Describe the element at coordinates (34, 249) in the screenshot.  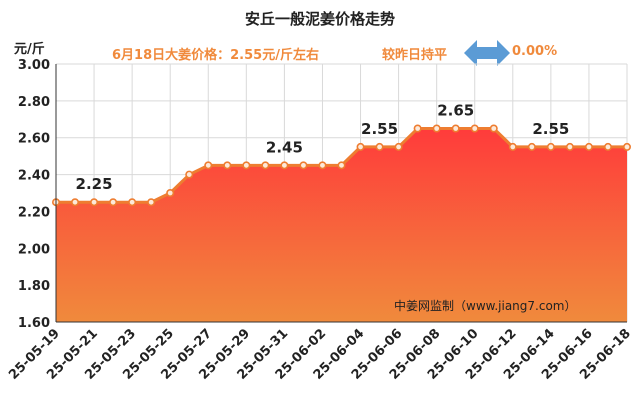
I see `y-tick-label: 2.00` at that location.